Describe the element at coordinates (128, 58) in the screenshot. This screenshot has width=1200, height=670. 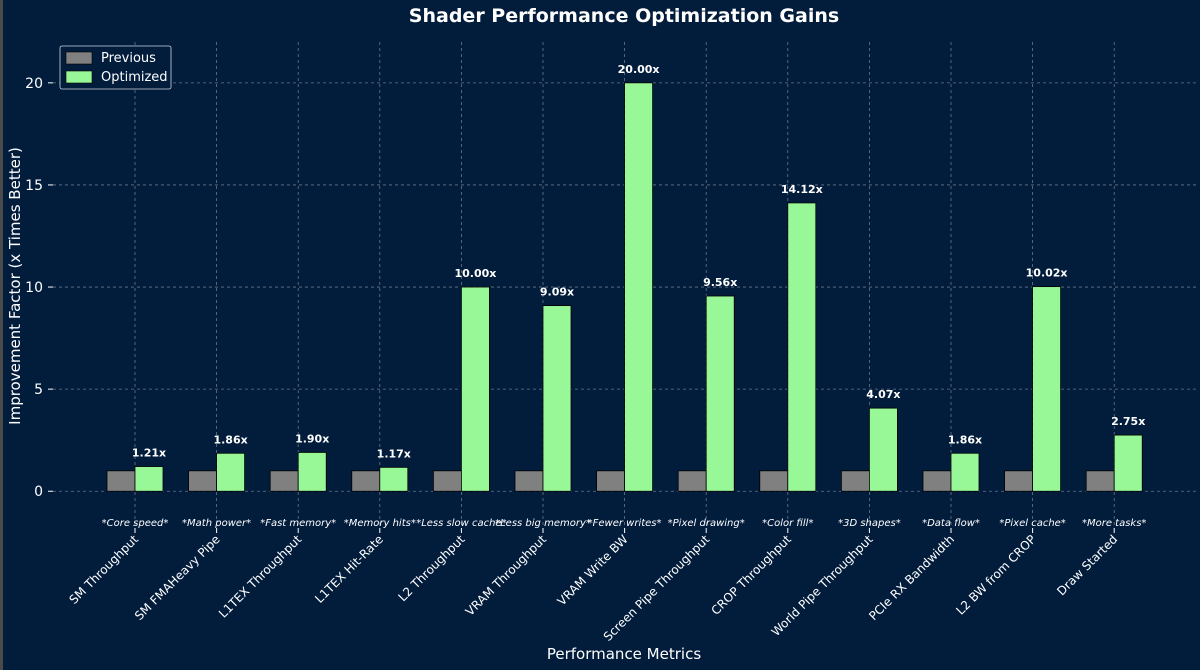
I see `legend-label-previous: Previous` at that location.